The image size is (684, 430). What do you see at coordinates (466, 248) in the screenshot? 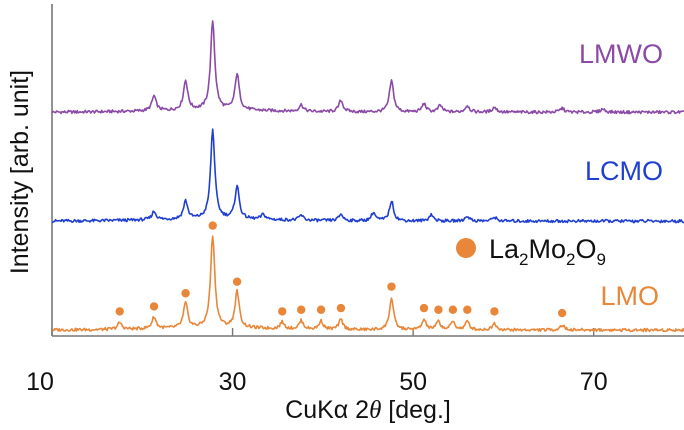
I see `legend-marker-circle` at bounding box center [466, 248].